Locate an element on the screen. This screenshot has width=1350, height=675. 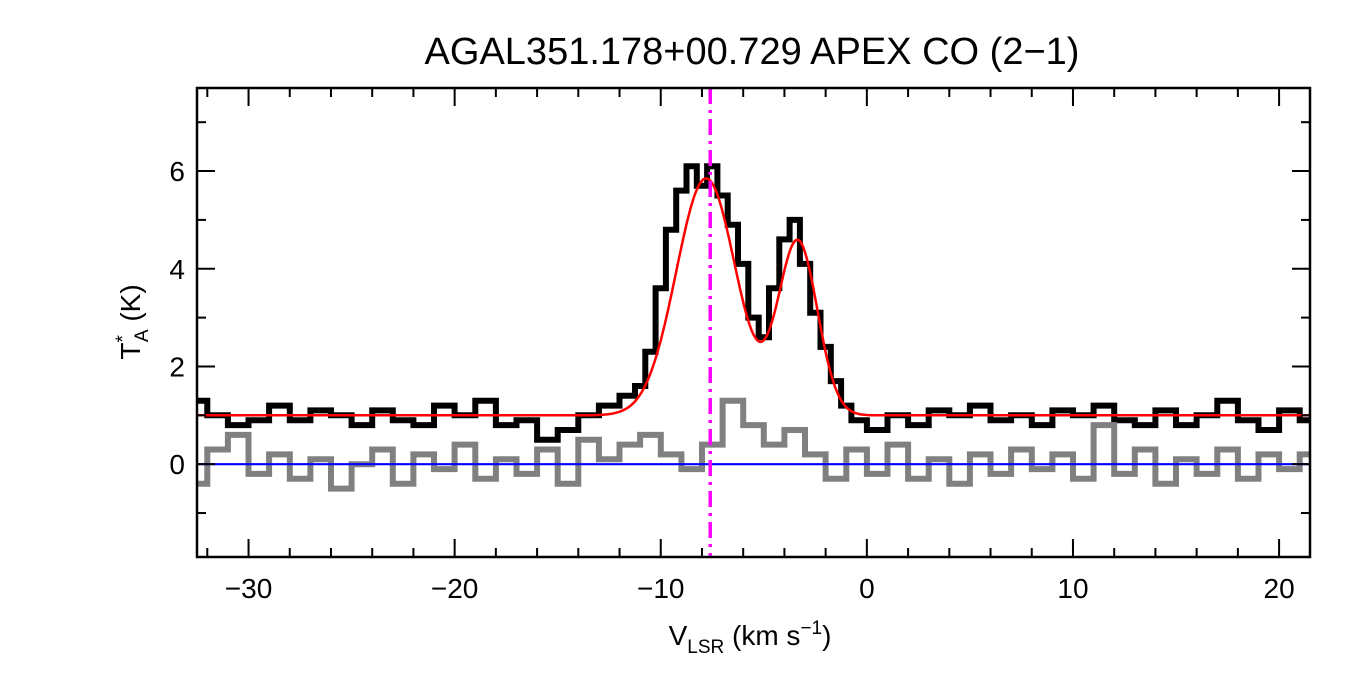
y-tick-label: 4 is located at coordinates (177, 269).